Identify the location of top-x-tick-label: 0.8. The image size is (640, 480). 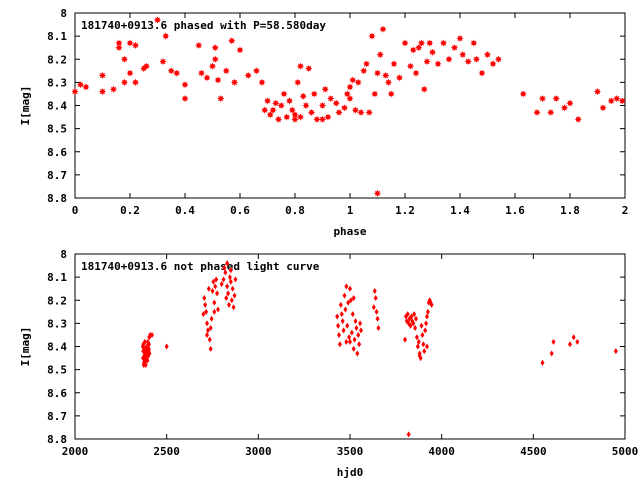
(295, 210).